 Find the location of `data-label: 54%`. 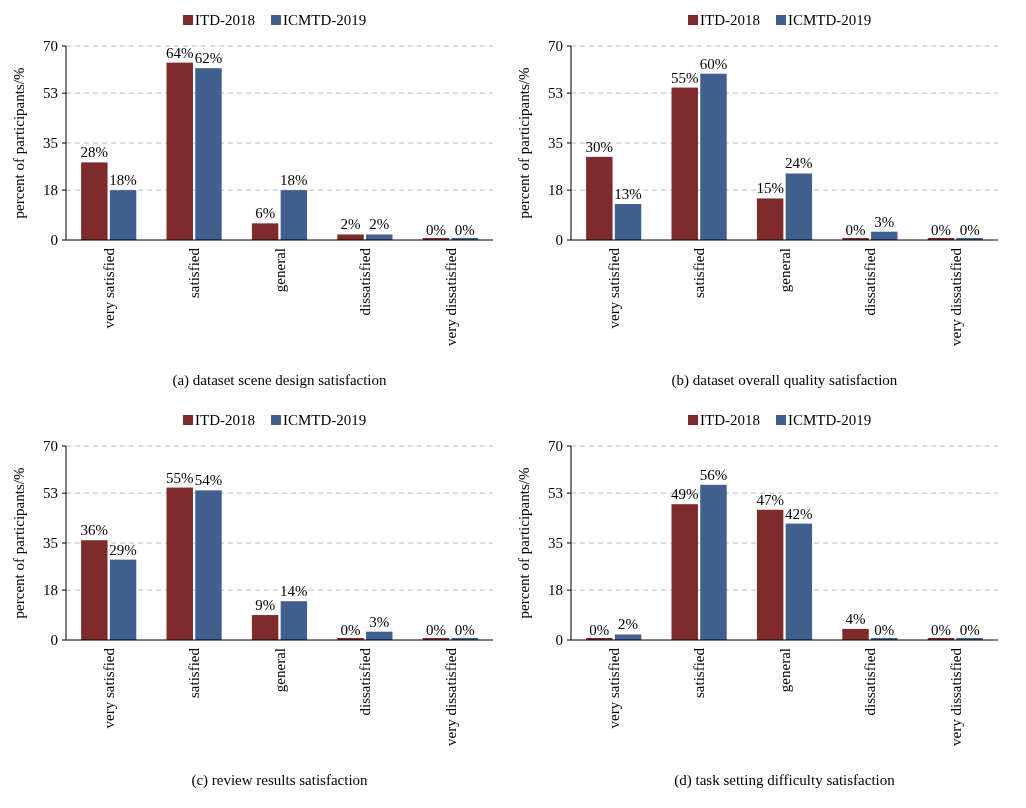

data-label: 54% is located at coordinates (208, 480).